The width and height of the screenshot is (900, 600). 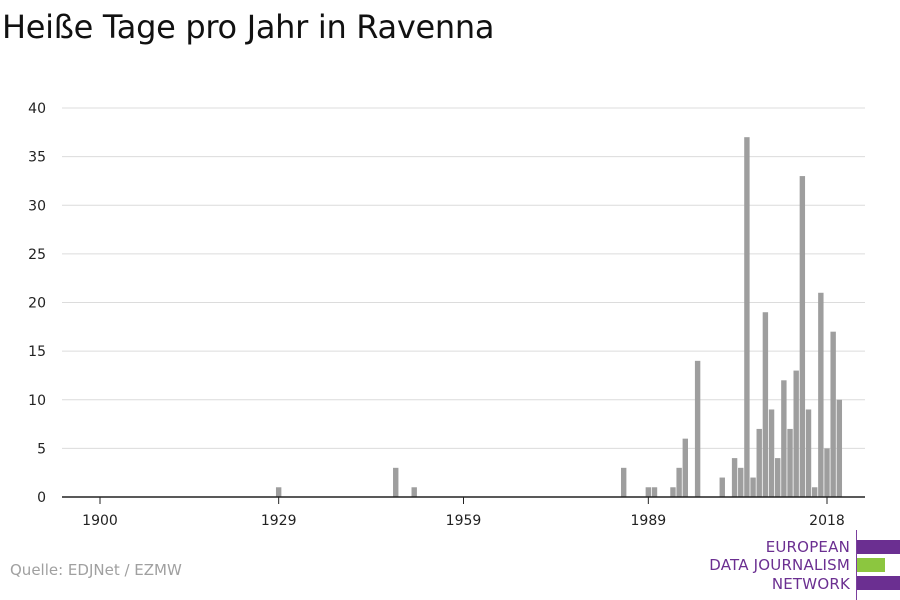 What do you see at coordinates (871, 565) in the screenshot?
I see `logo-bar-middle` at bounding box center [871, 565].